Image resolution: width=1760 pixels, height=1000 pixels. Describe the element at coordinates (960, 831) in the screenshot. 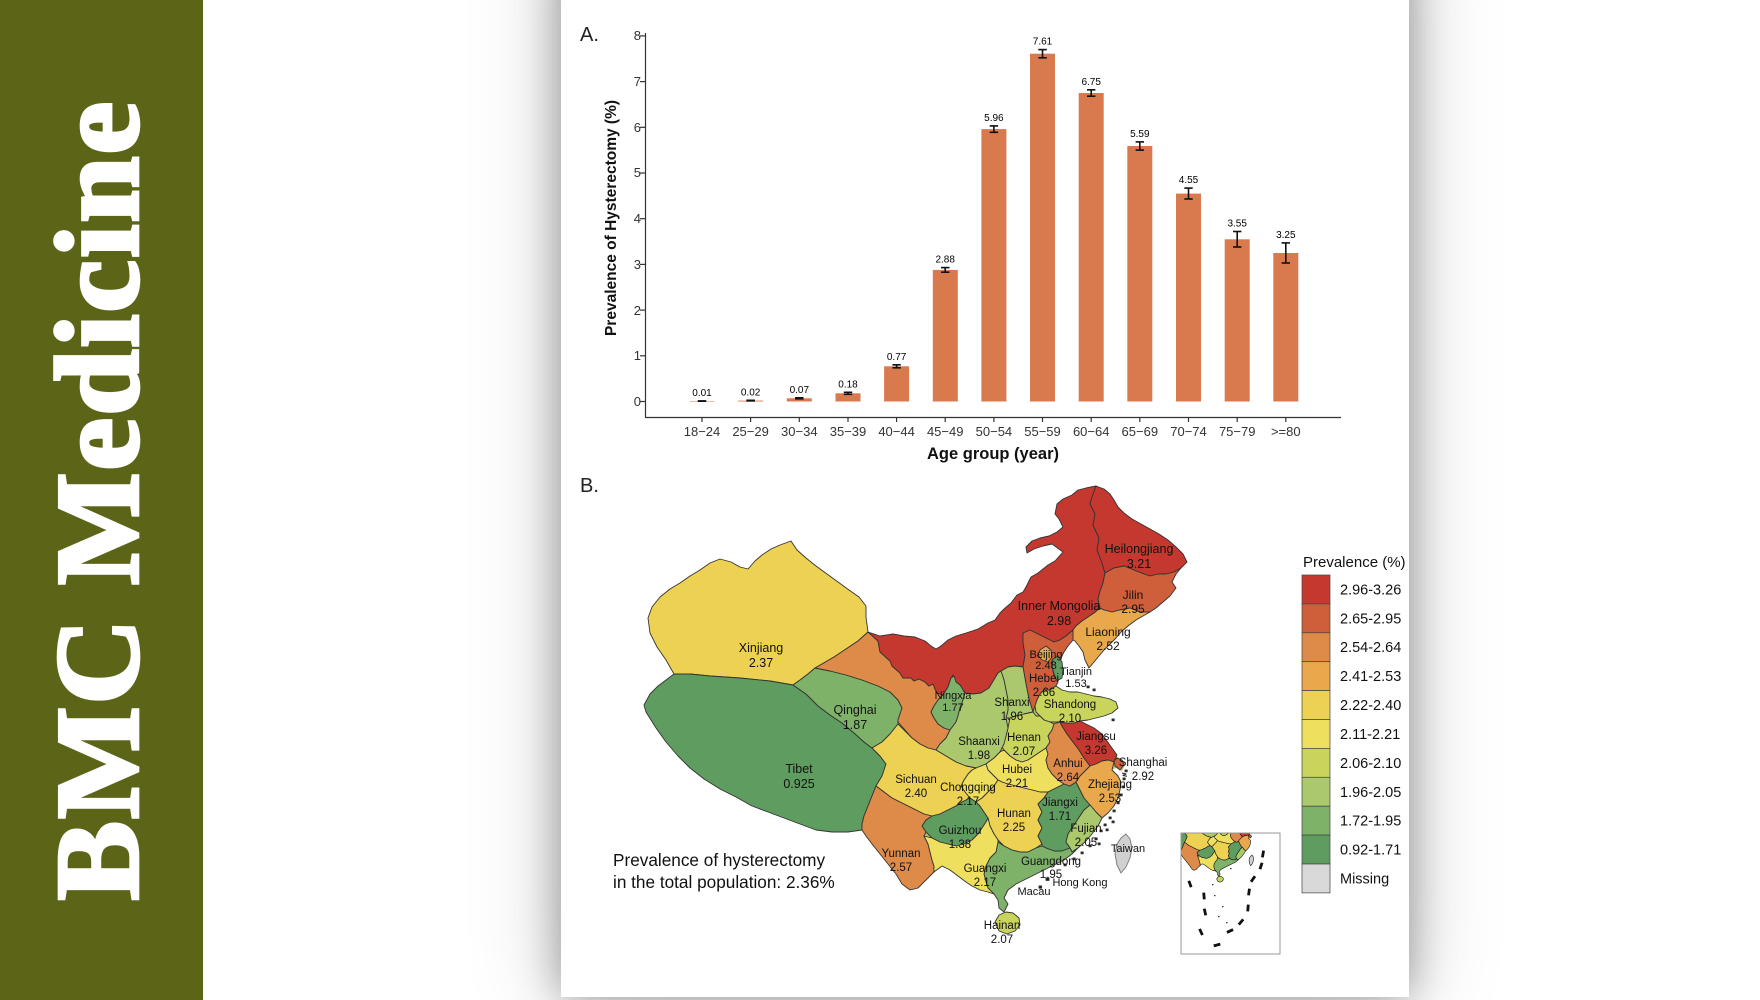

I see `svg-text: Guizhou` at that location.